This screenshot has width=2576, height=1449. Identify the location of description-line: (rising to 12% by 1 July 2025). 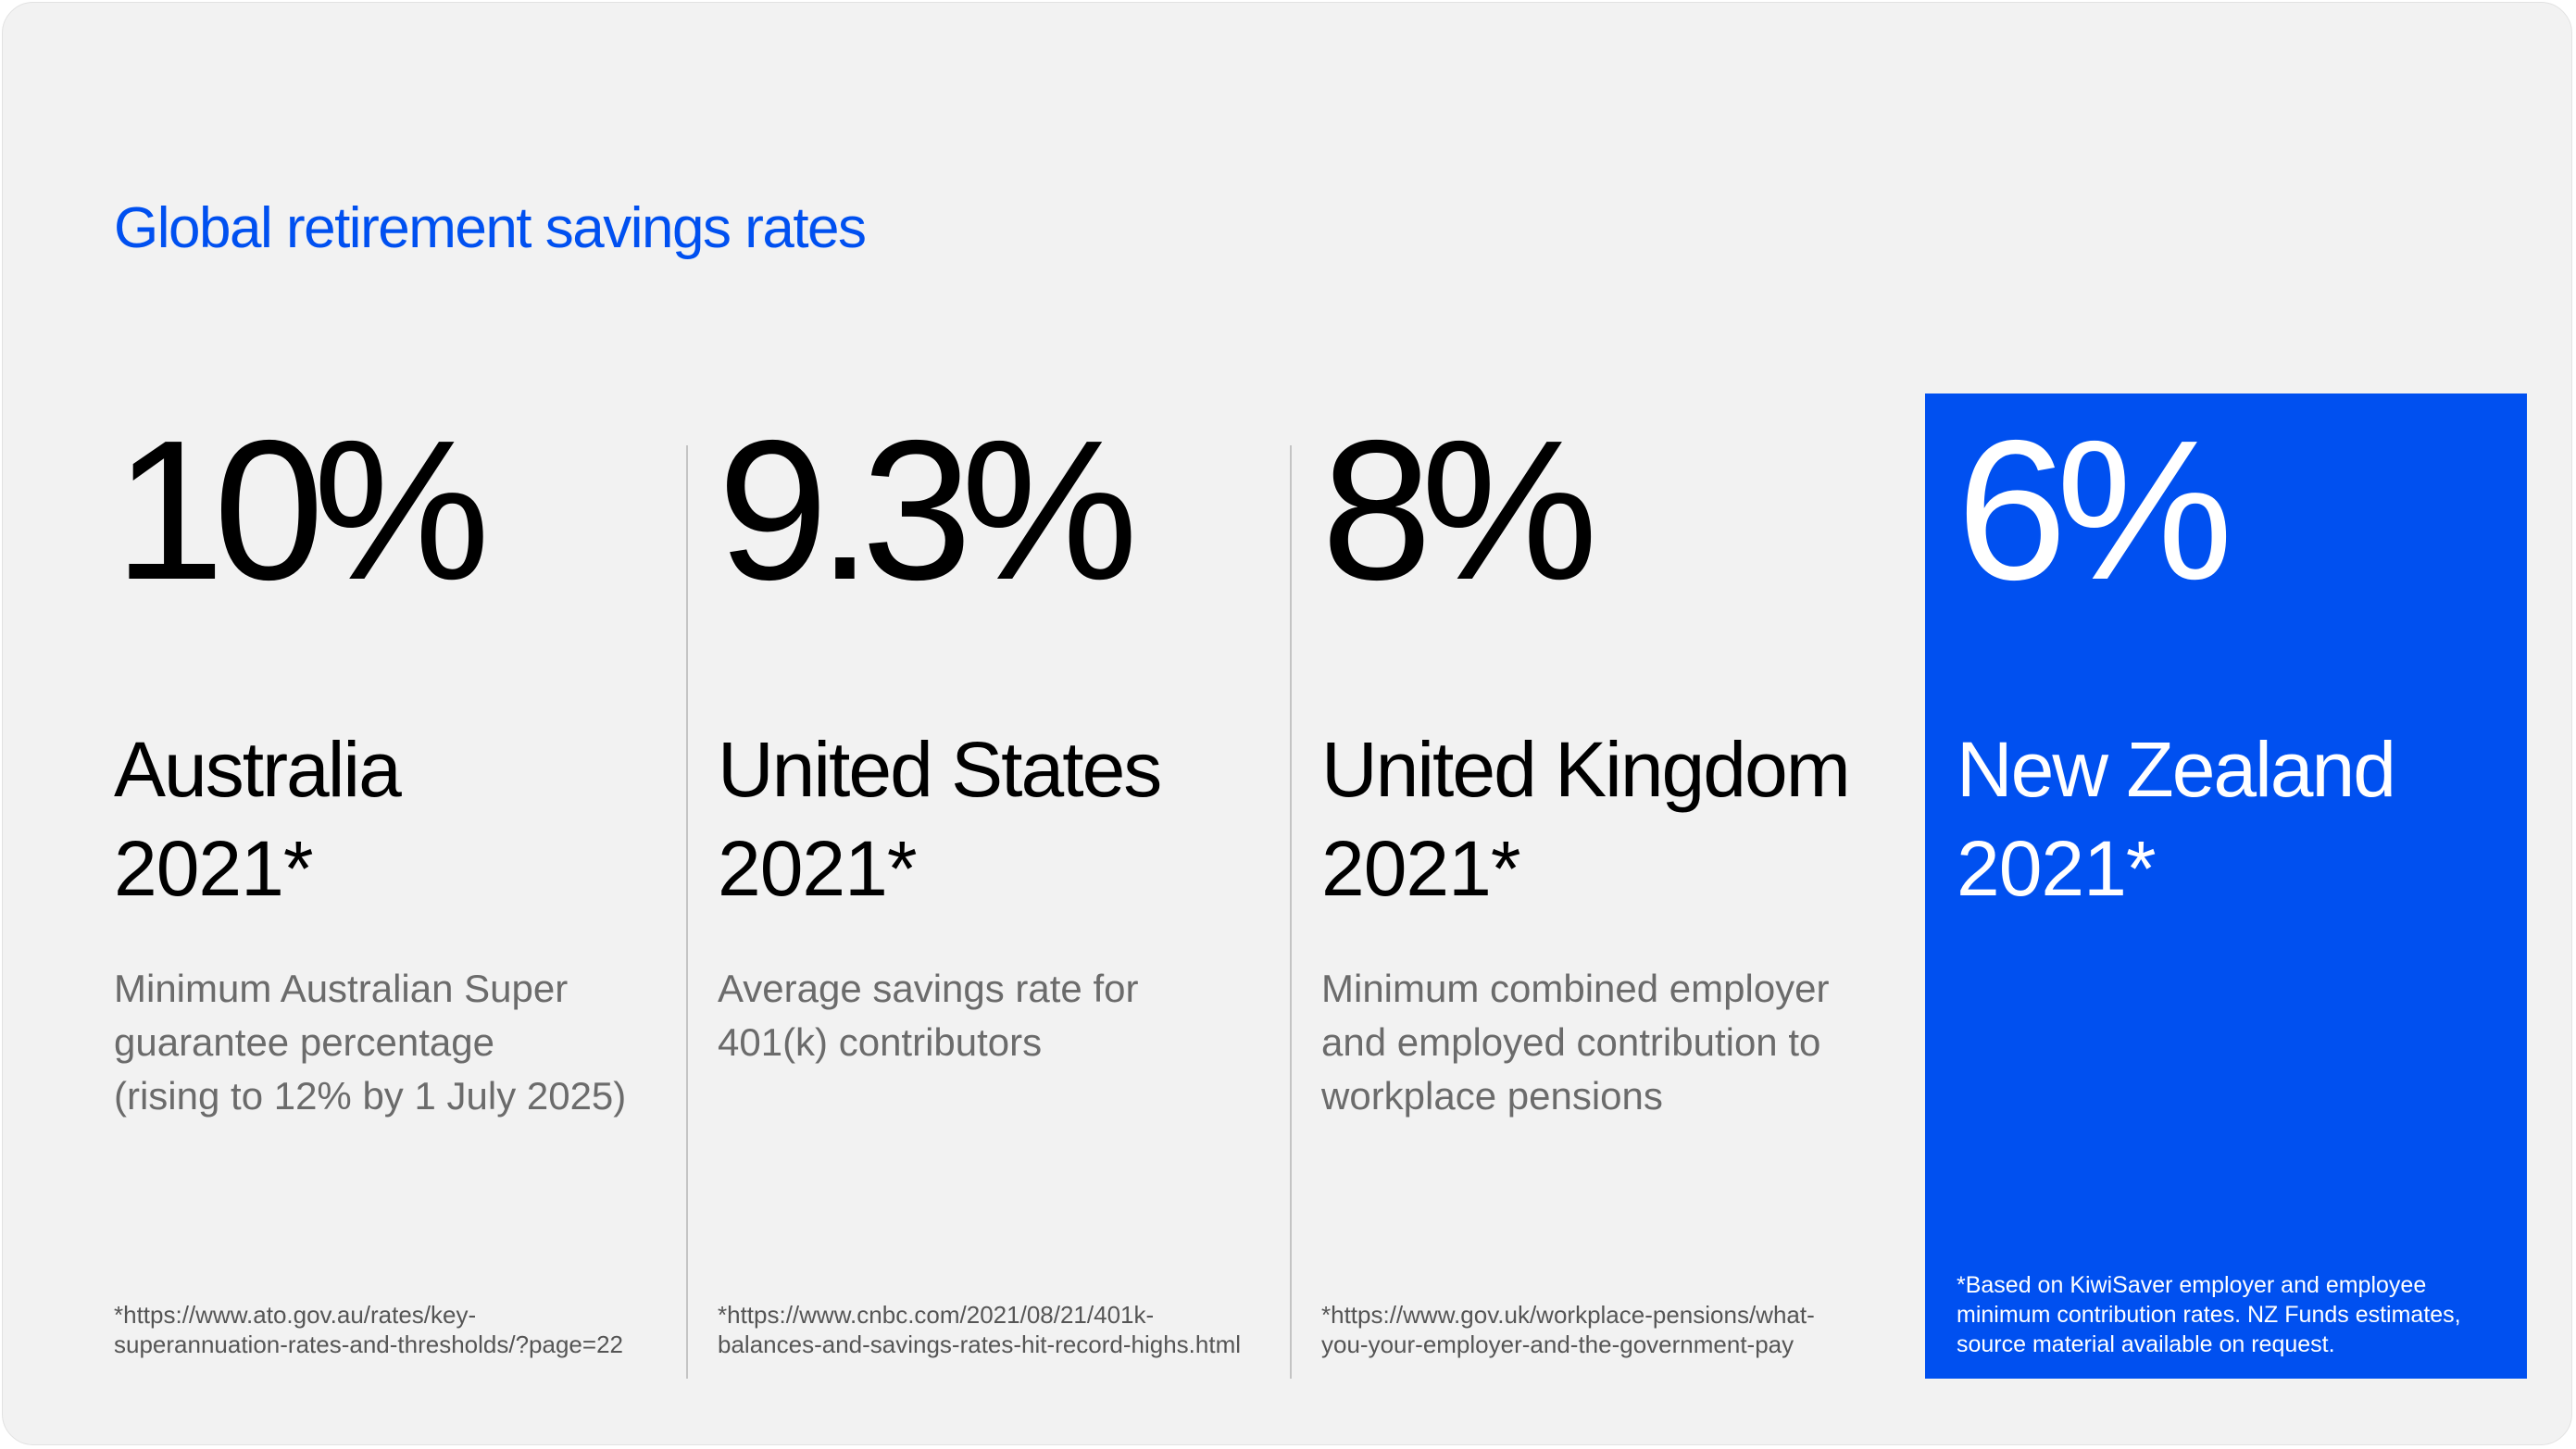
(371, 1096).